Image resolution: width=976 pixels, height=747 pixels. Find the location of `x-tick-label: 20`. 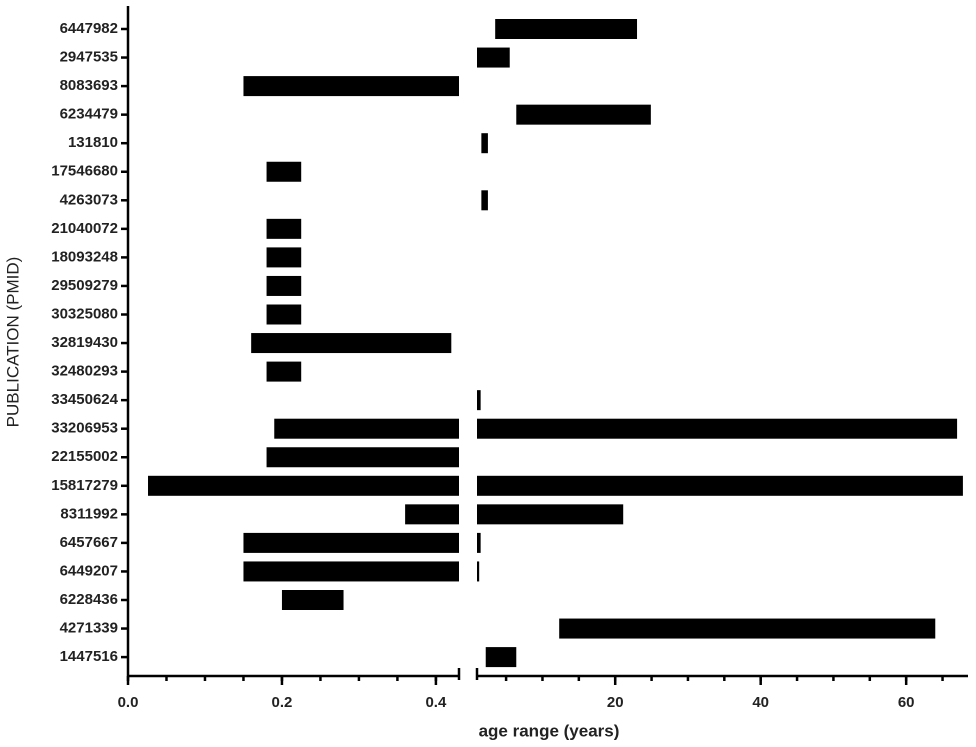

x-tick-label: 20 is located at coordinates (615, 702).